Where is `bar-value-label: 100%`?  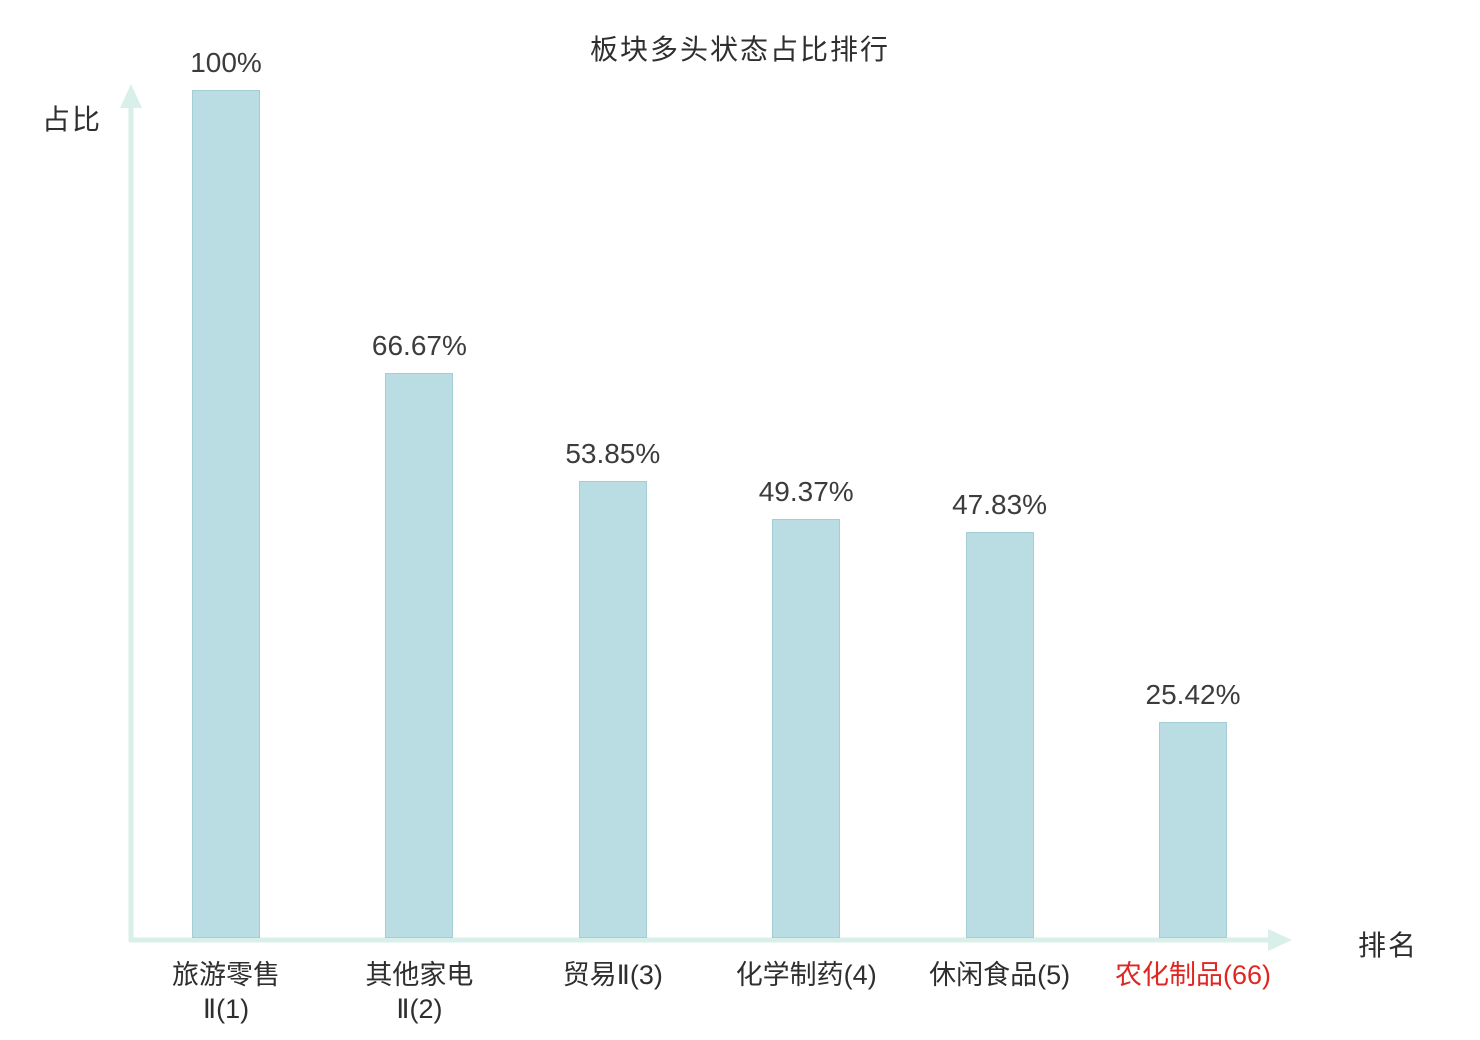
bar-value-label: 100% is located at coordinates (226, 62).